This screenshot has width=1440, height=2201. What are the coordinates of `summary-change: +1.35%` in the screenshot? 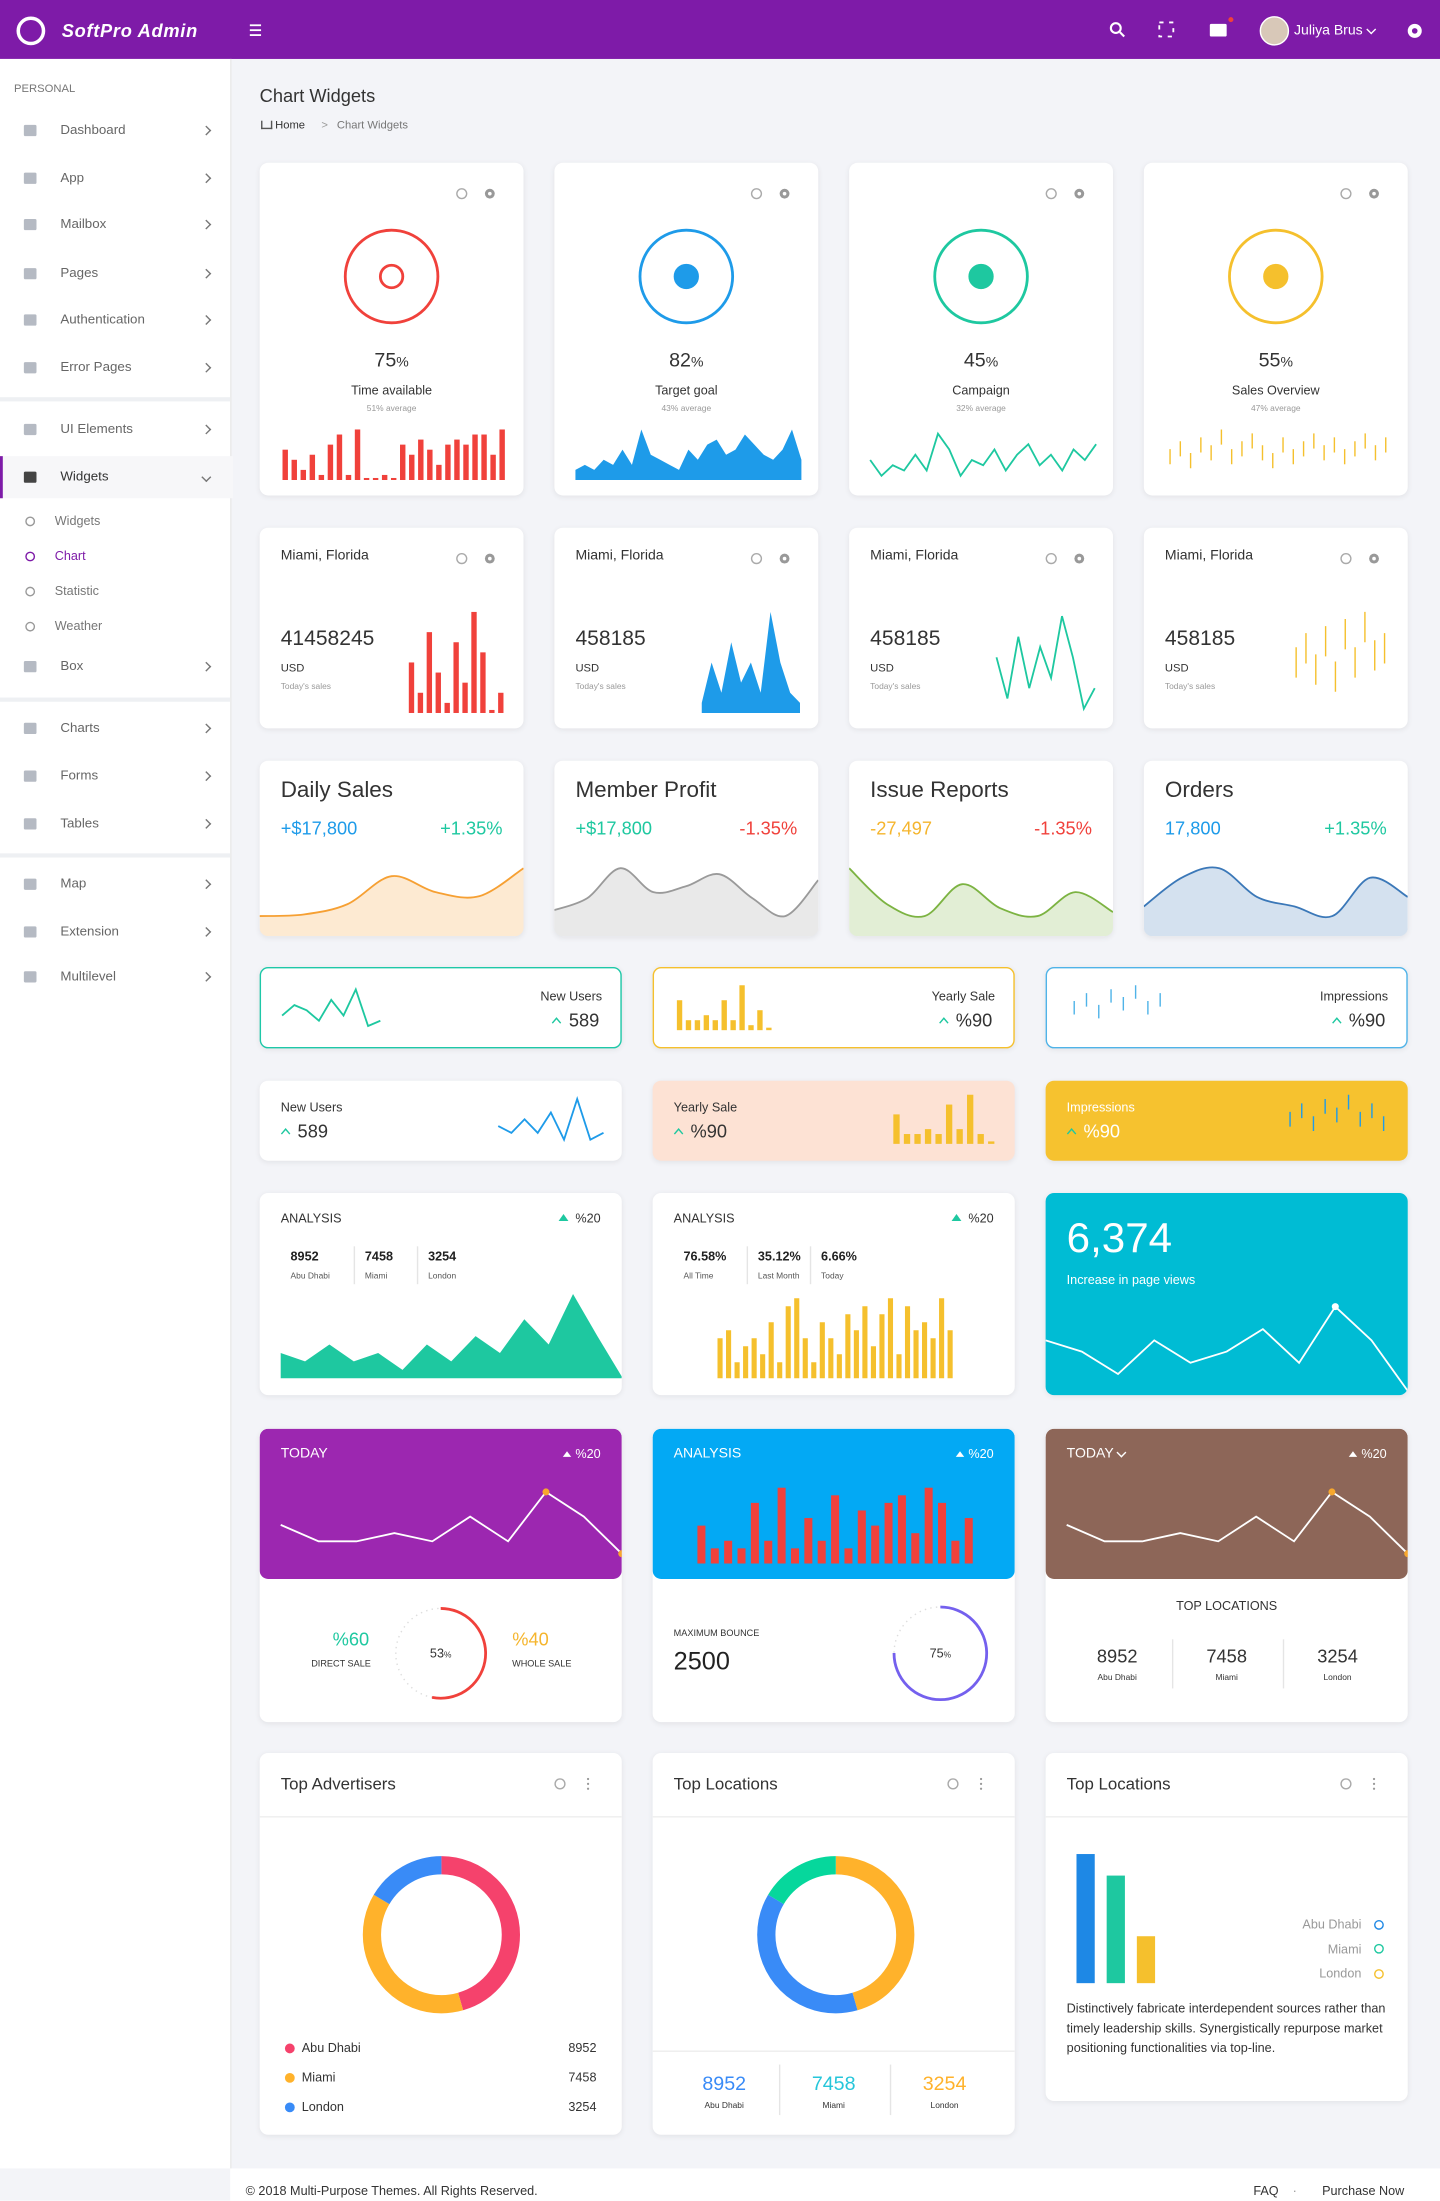 It's located at (1355, 828).